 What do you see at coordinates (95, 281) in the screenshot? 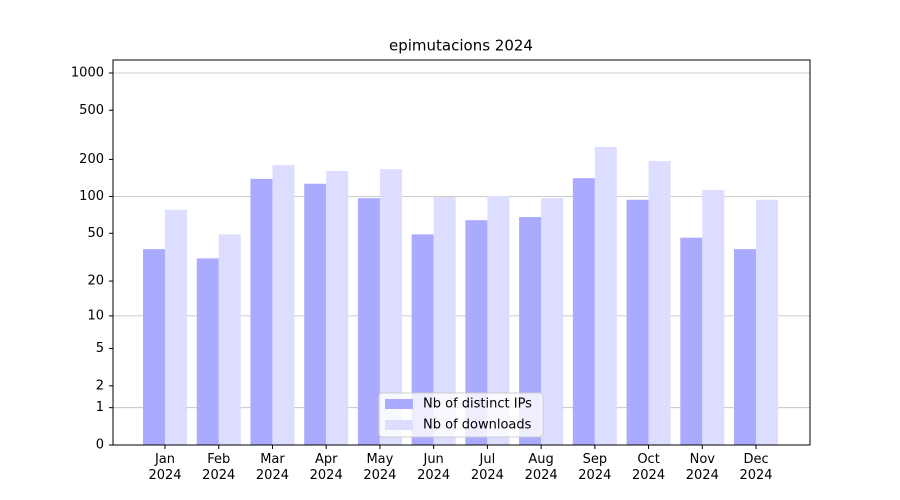
I see `y-tick-label: 20` at bounding box center [95, 281].